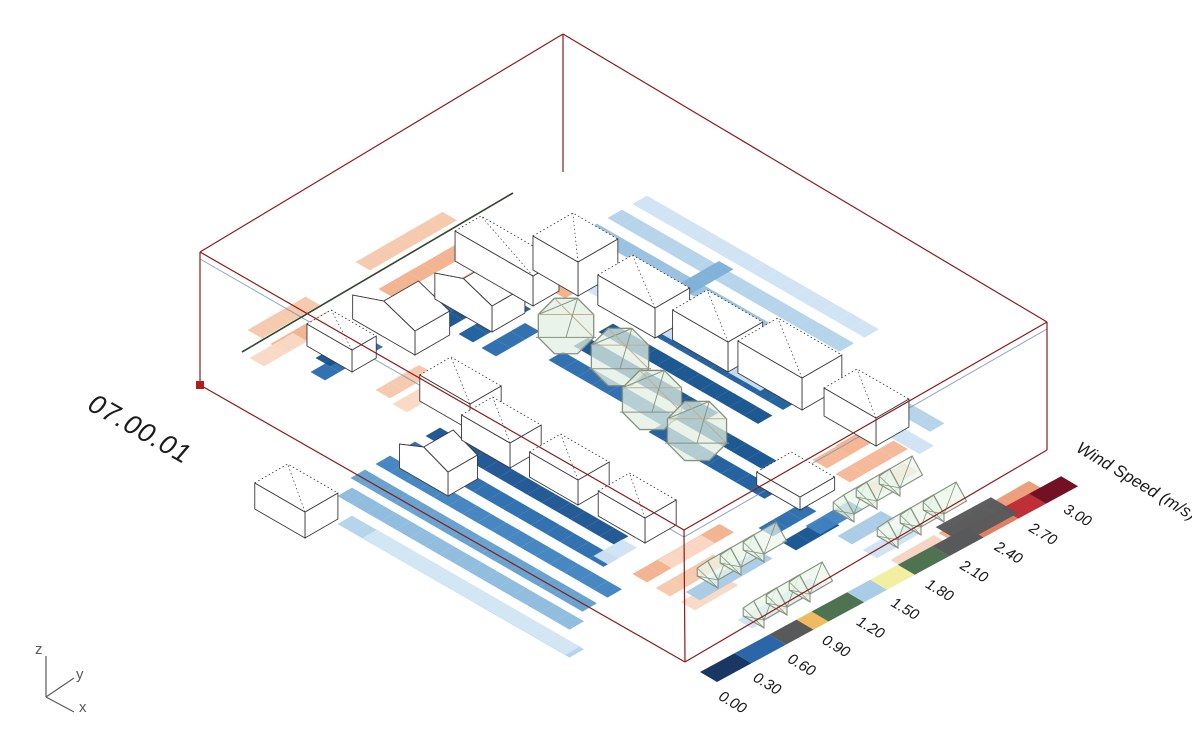 The width and height of the screenshot is (1192, 745). I want to click on legend-overlay-block, so click(977, 520).